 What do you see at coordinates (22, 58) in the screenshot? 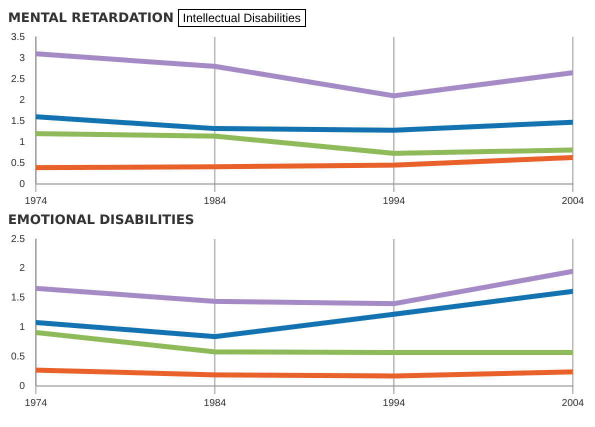
I see `y-tick-label: 3` at bounding box center [22, 58].